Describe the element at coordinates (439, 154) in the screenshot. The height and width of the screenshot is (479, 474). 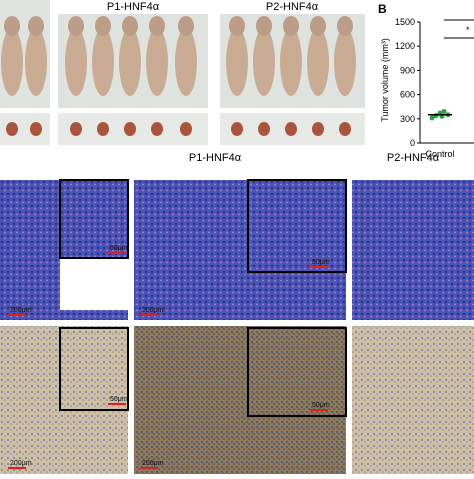
I see `category-label: Control` at that location.